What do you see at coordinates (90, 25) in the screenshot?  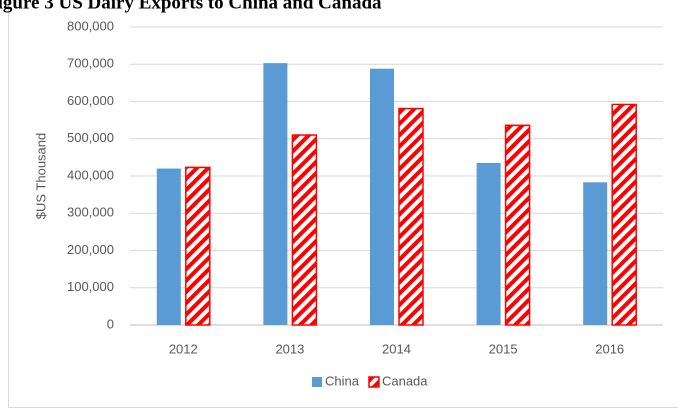 I see `y-tick-label: 800,000` at bounding box center [90, 25].